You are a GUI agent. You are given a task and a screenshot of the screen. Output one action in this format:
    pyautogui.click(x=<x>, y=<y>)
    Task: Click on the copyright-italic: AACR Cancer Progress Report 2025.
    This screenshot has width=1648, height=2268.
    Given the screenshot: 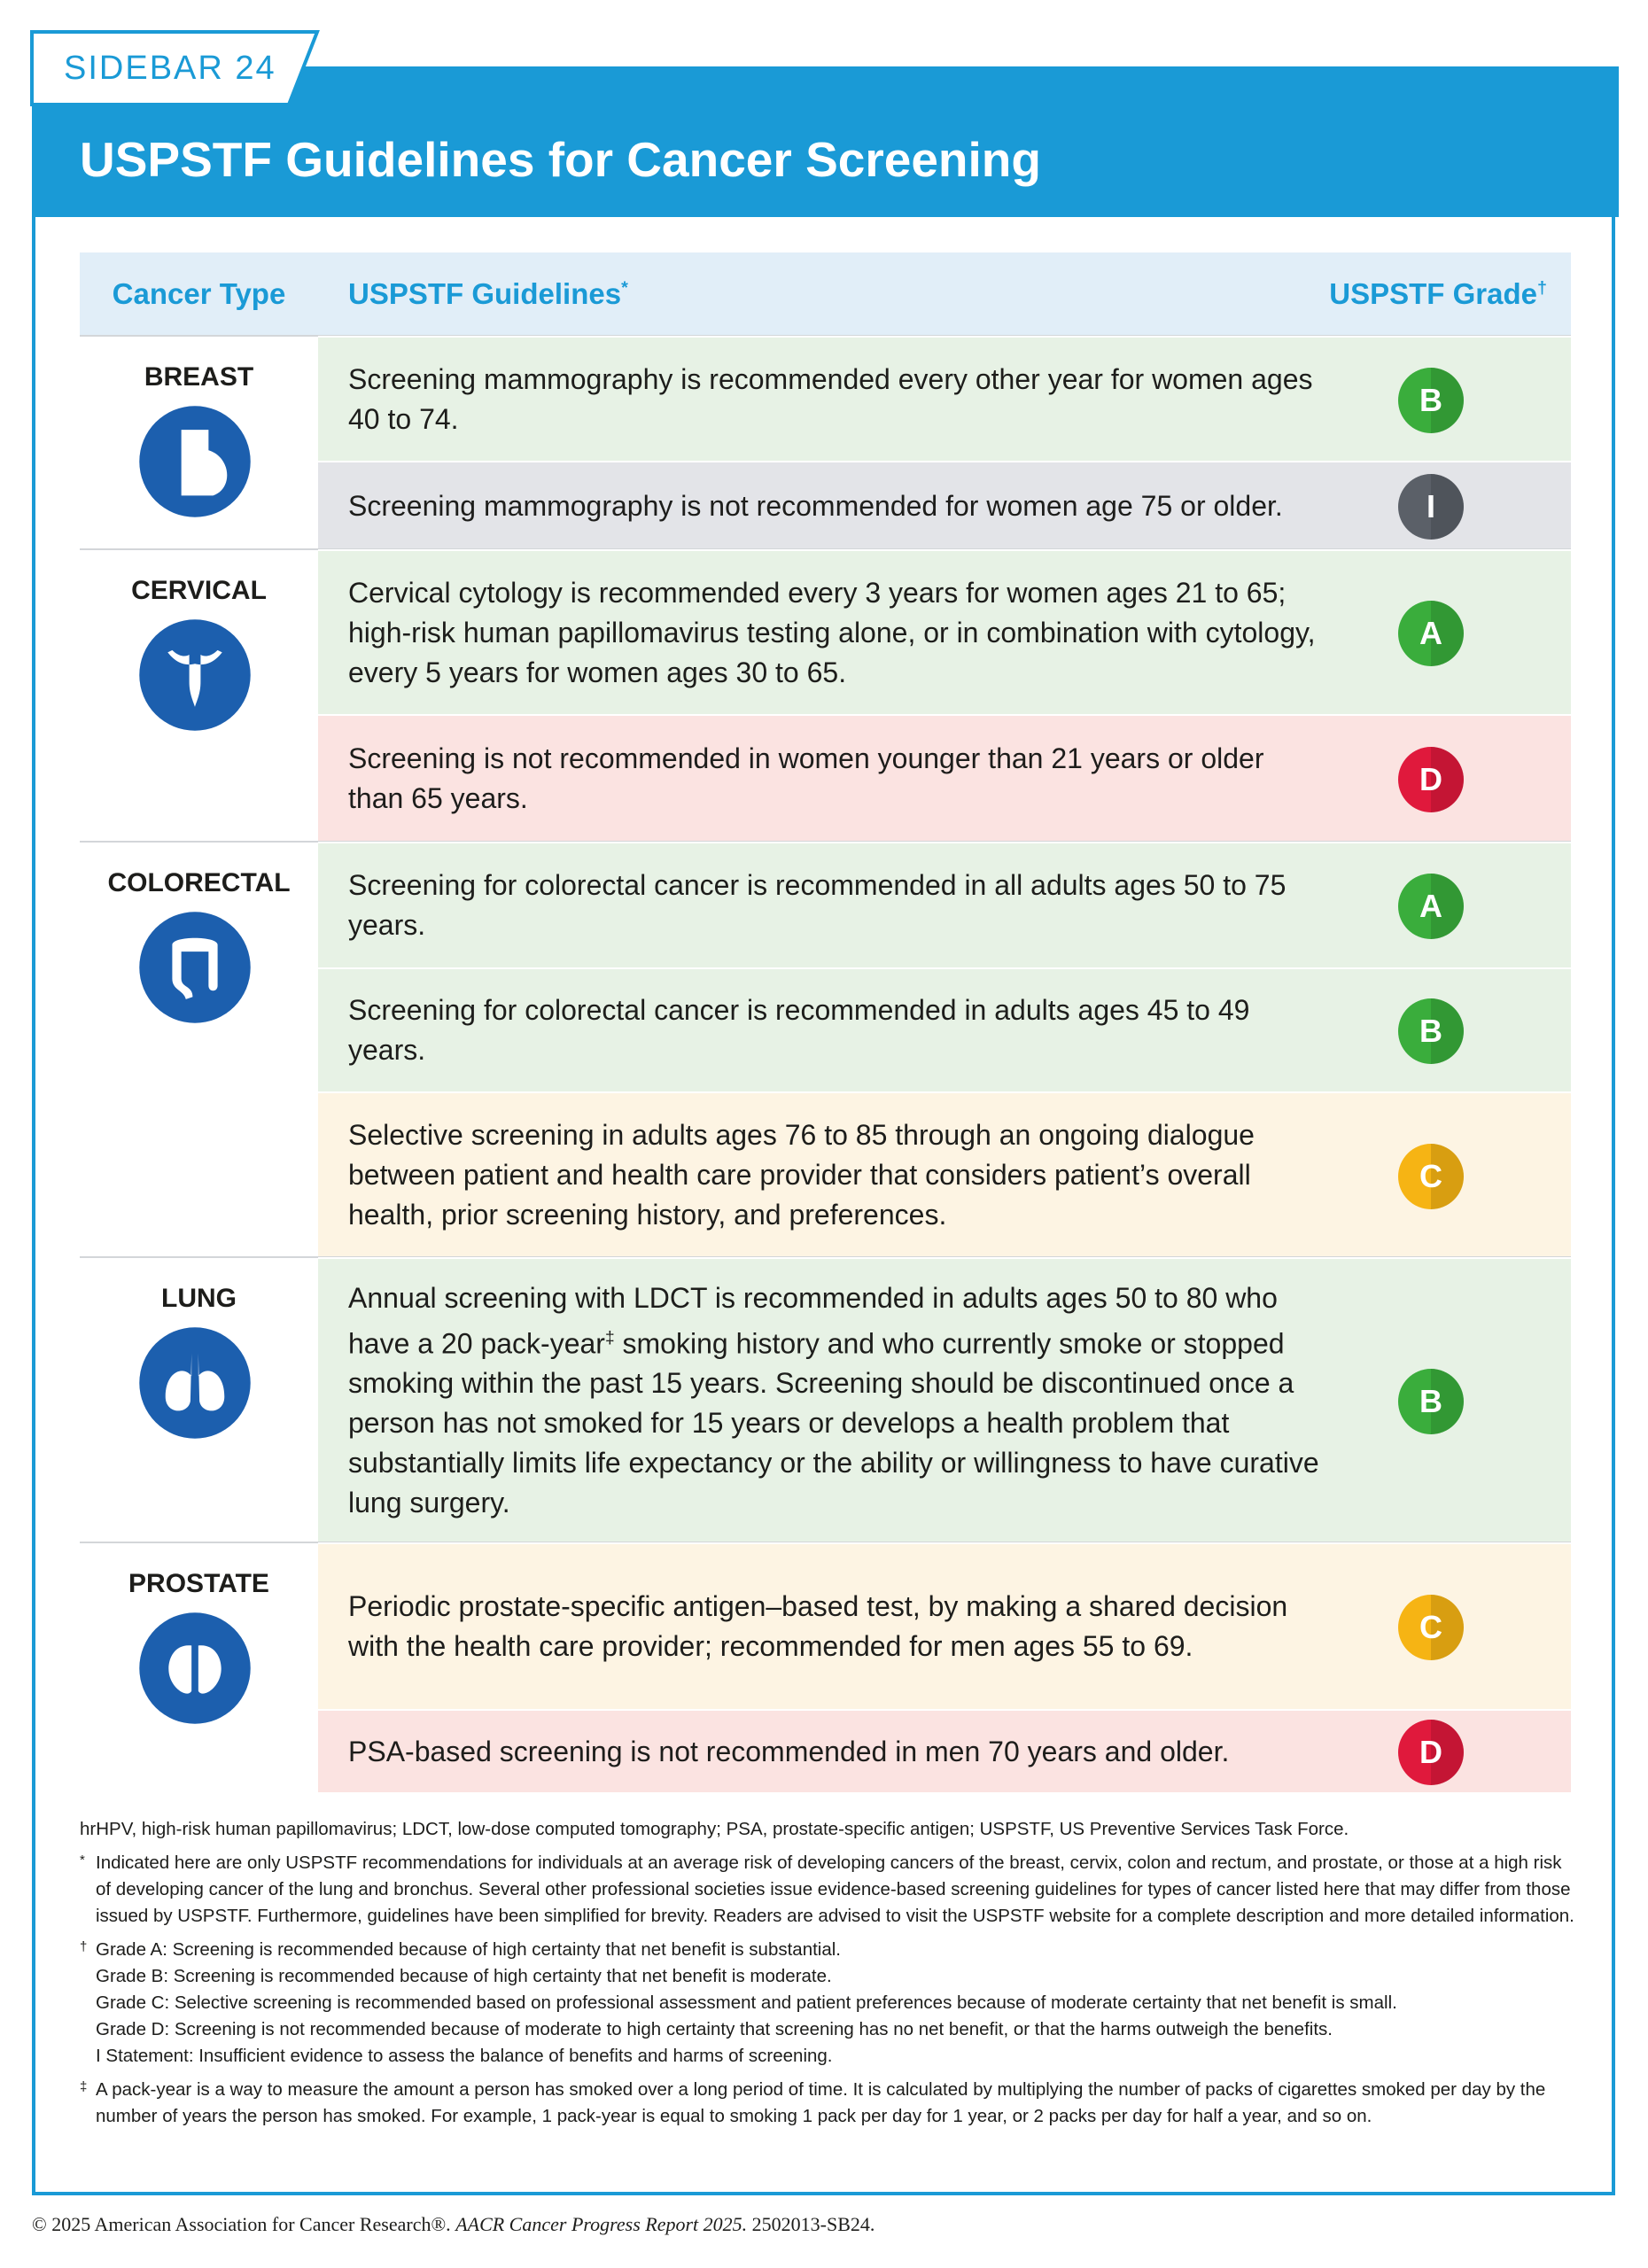 What is the action you would take?
    pyautogui.click(x=601, y=2224)
    